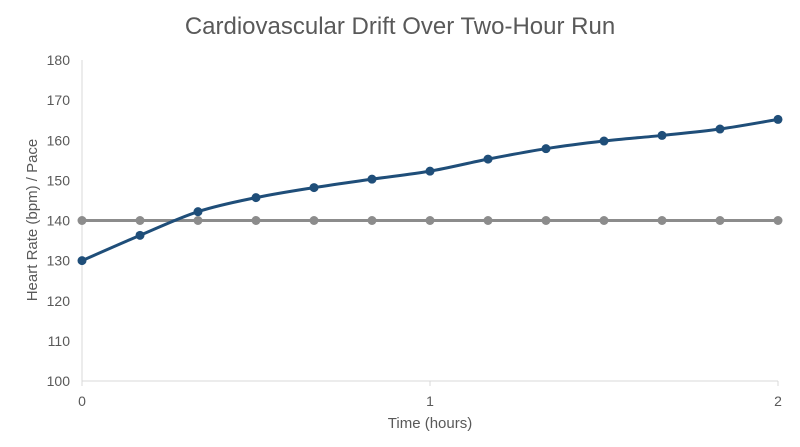  I want to click on y-tick-label: 100, so click(59, 381).